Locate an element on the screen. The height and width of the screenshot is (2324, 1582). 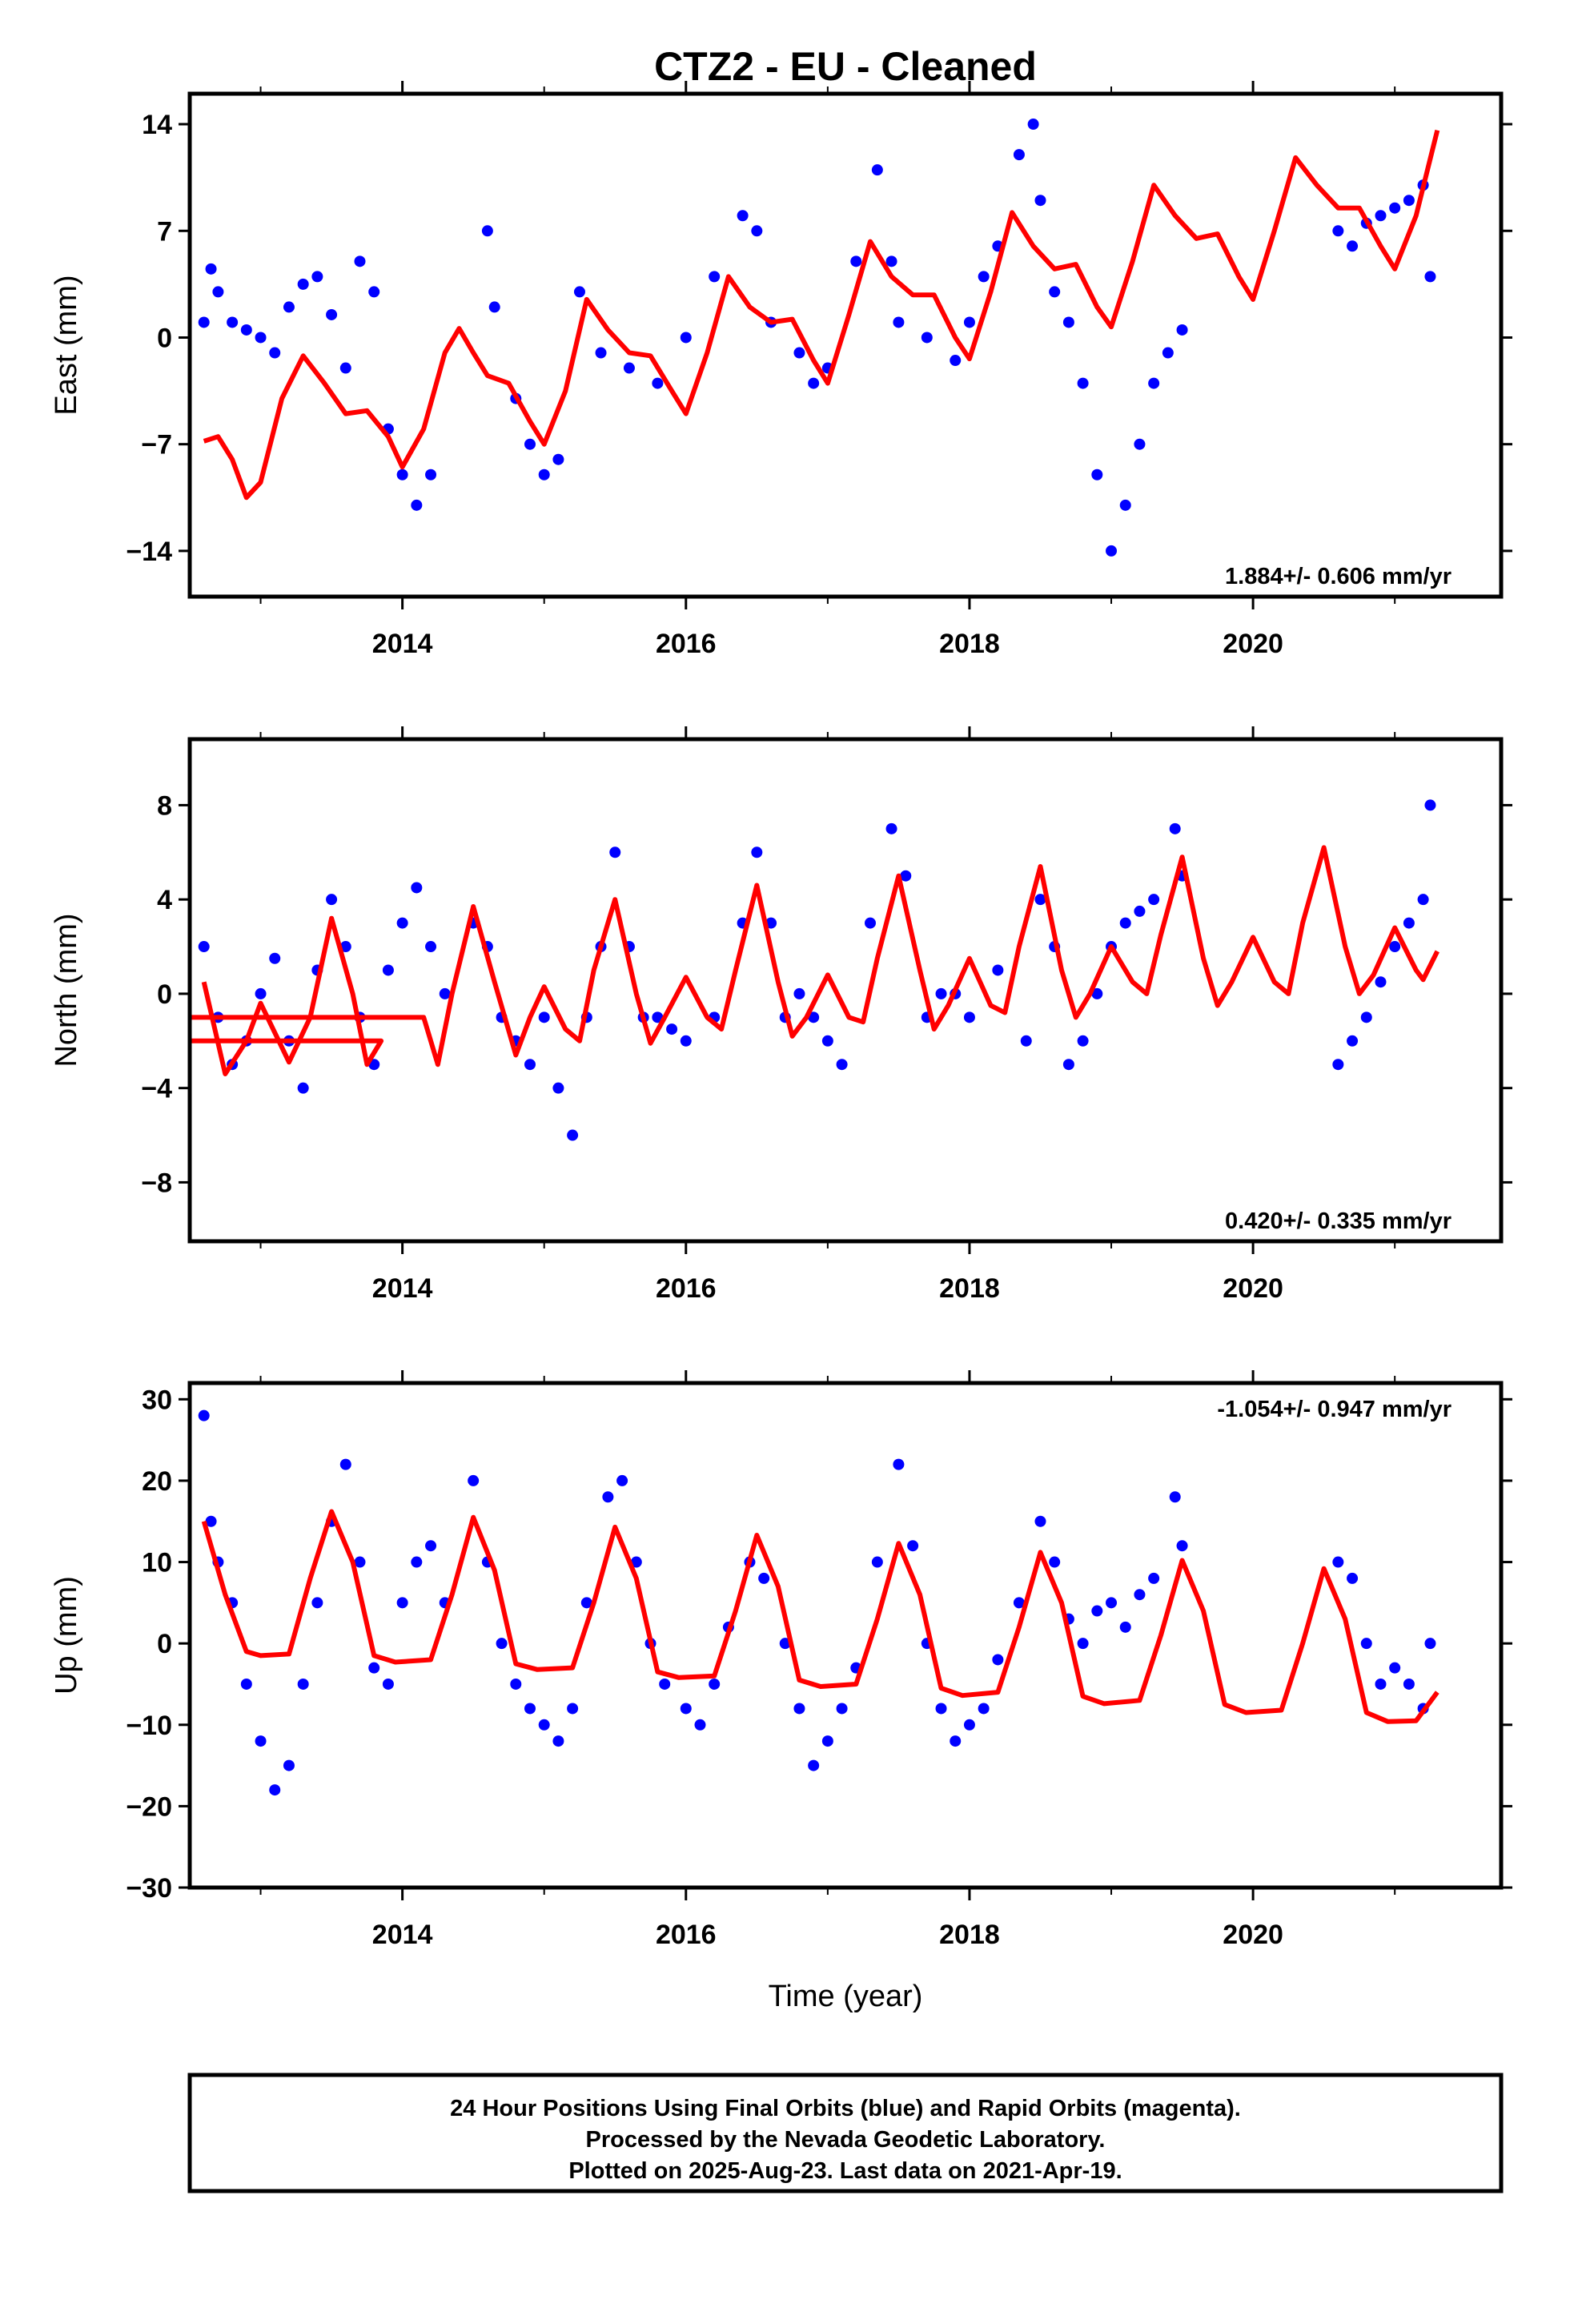
y-tick-label: −4 is located at coordinates (156, 1089).